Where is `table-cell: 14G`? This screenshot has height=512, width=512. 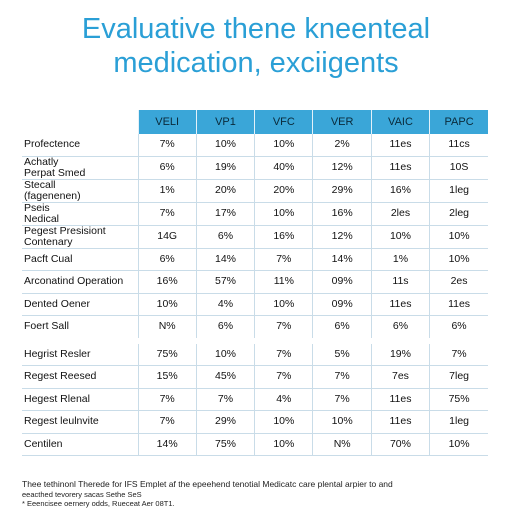 table-cell: 14G is located at coordinates (167, 237).